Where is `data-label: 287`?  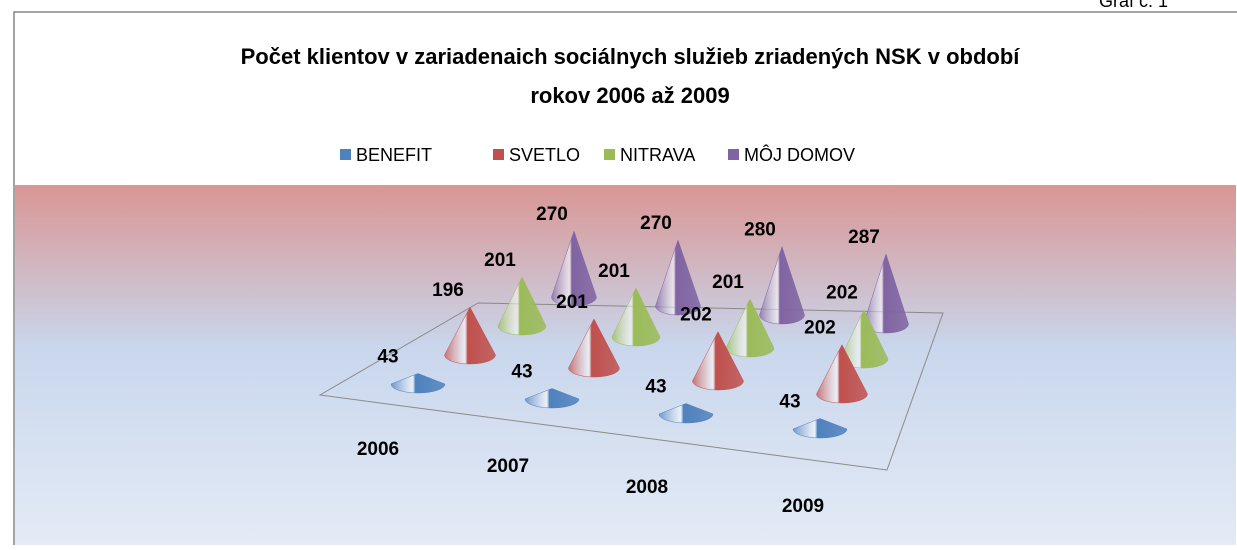
data-label: 287 is located at coordinates (864, 237).